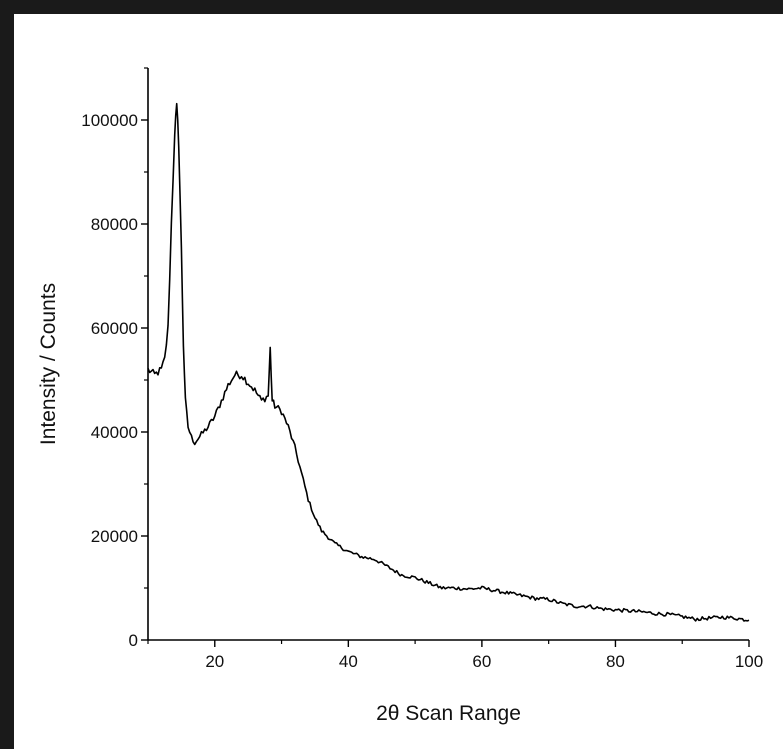 The width and height of the screenshot is (783, 749). Describe the element at coordinates (109, 120) in the screenshot. I see `y-tick-label: 100000` at that location.